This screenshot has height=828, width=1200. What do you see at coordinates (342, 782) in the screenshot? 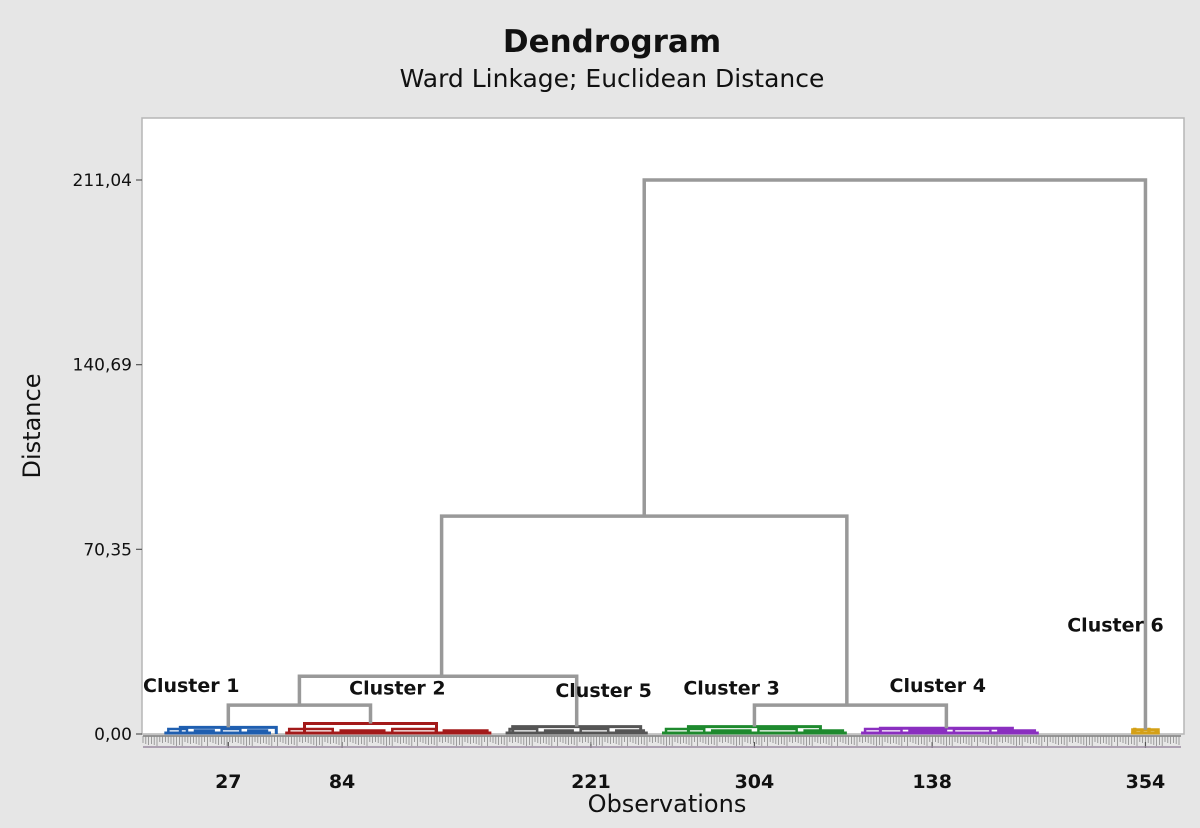
I see `x-tick-label: 84` at bounding box center [342, 782].